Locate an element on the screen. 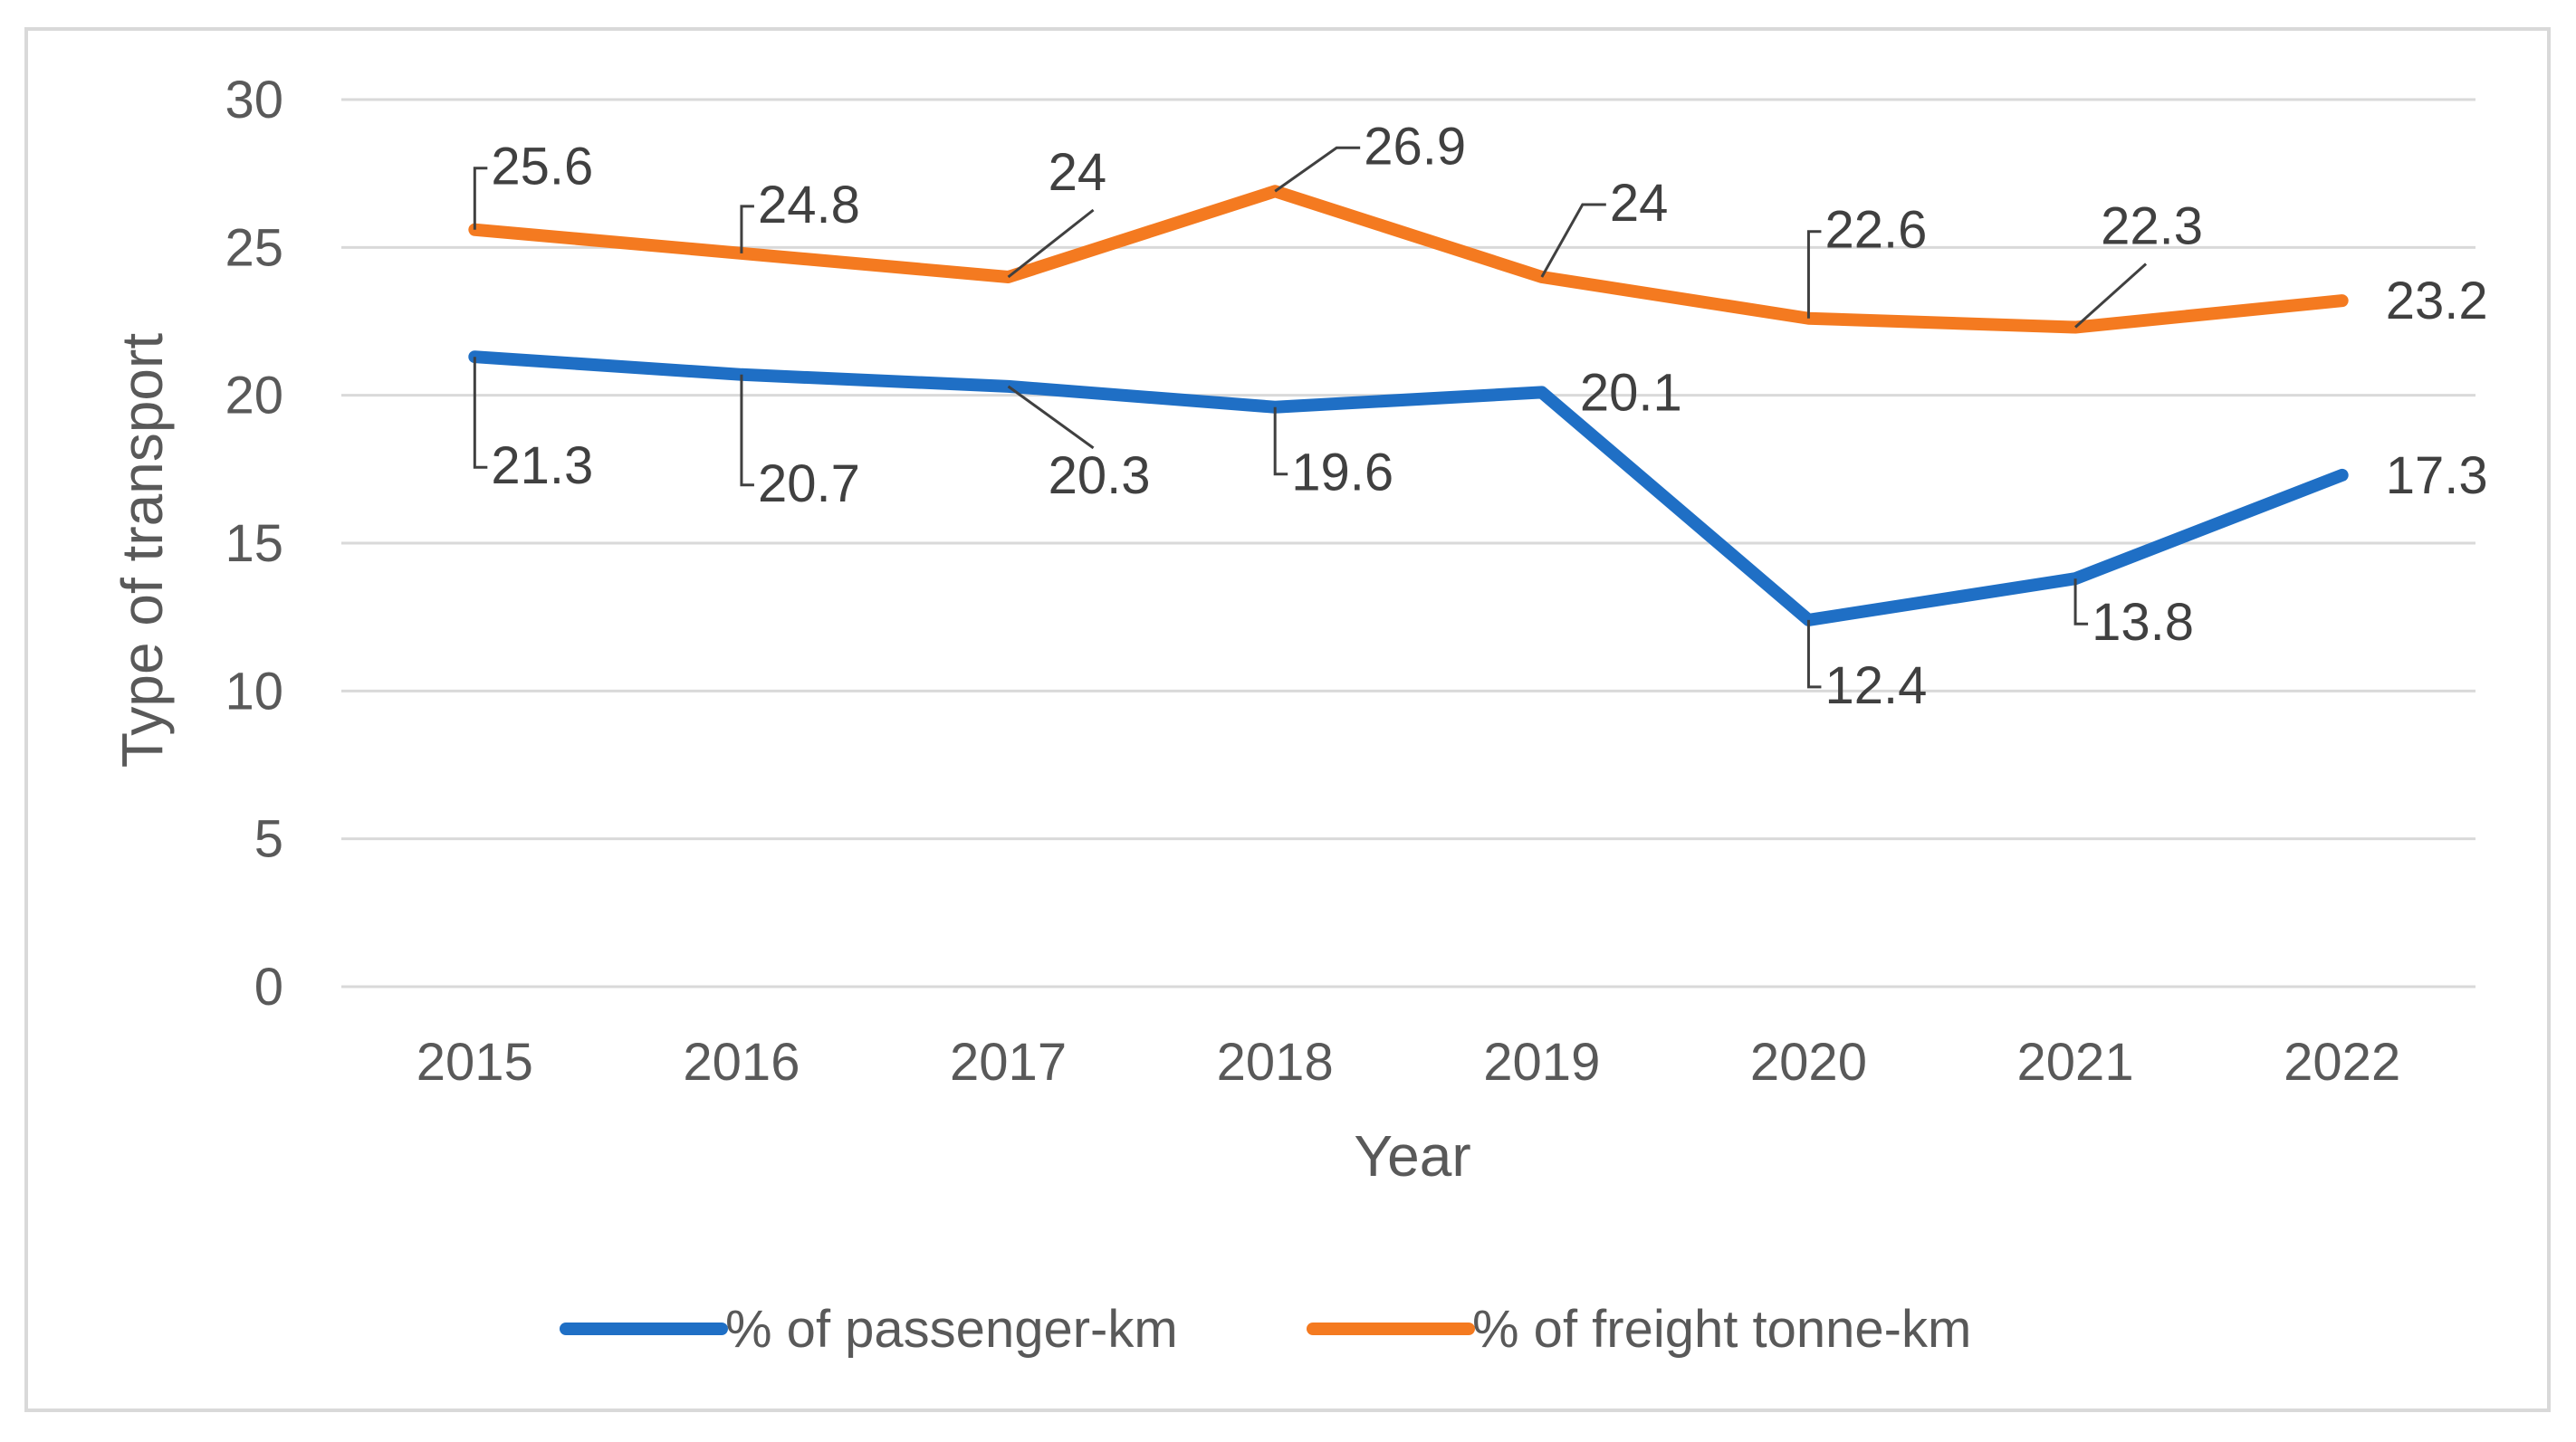 This screenshot has width=2576, height=1442. legend: % of passenger-km % of freight tonne-km is located at coordinates (1265, 1329).